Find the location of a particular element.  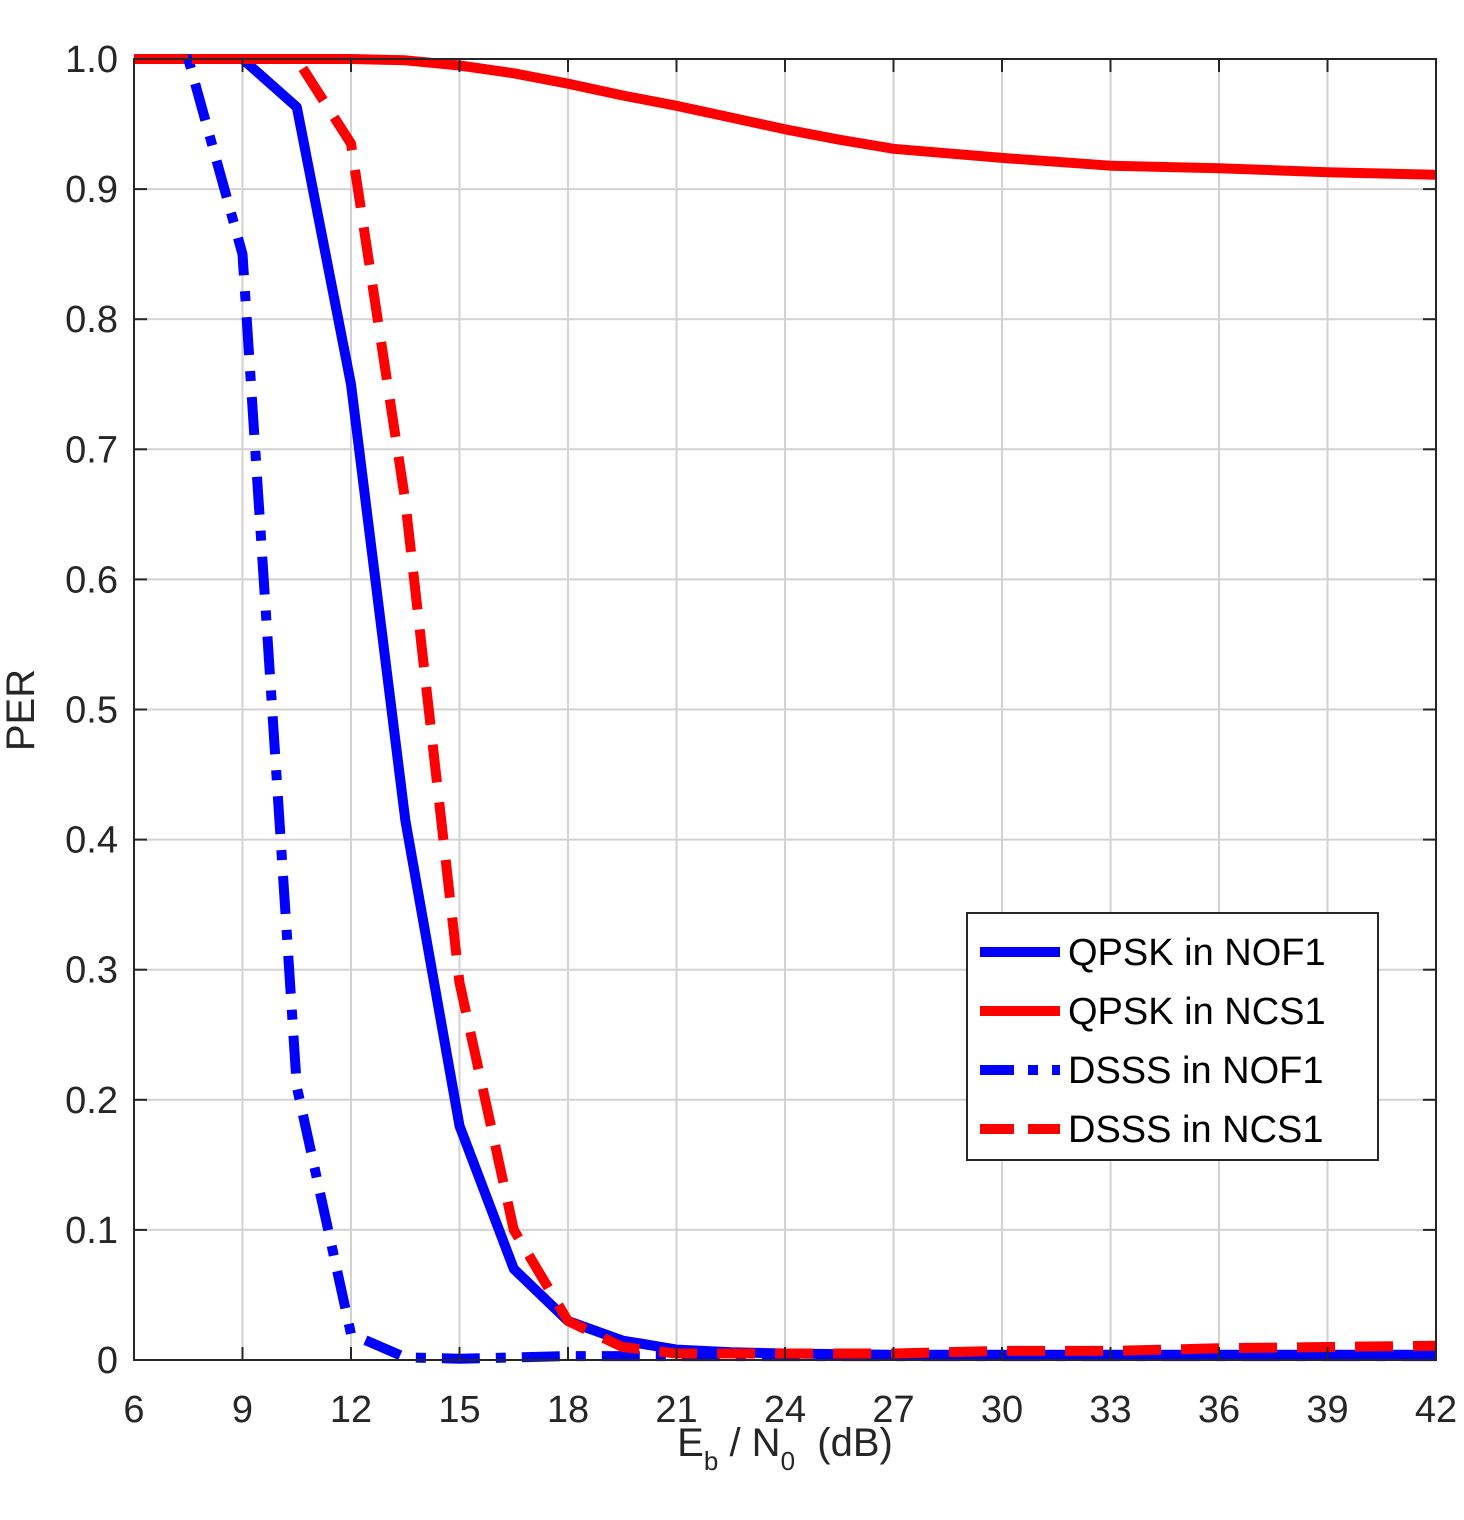

x-tick-labels: 6 9 12 15 18 21 24 27 30 33 36 39 42 is located at coordinates (790, 1410).